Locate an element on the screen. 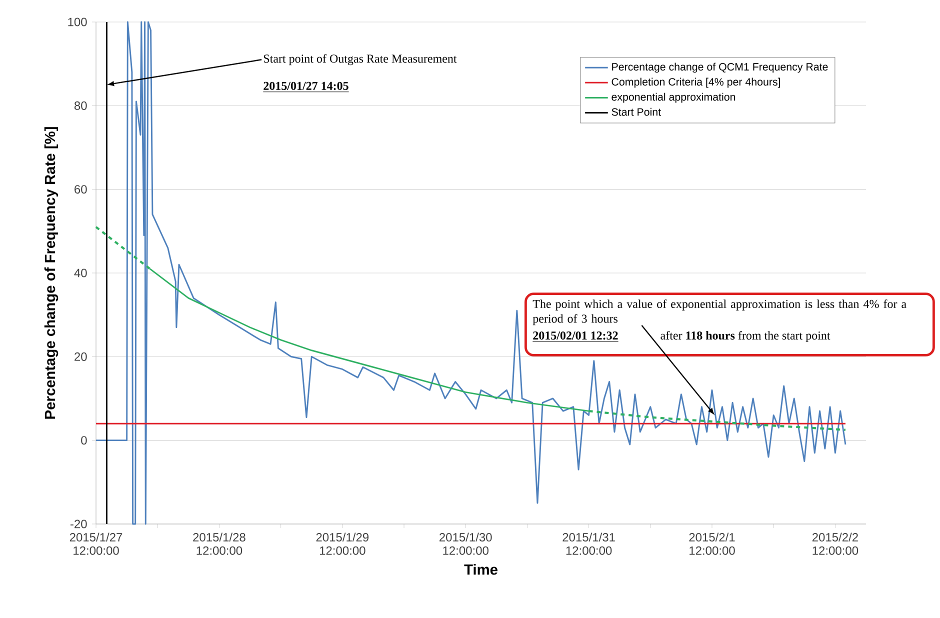 The image size is (940, 618). y-tick-label: 20 is located at coordinates (80, 356).